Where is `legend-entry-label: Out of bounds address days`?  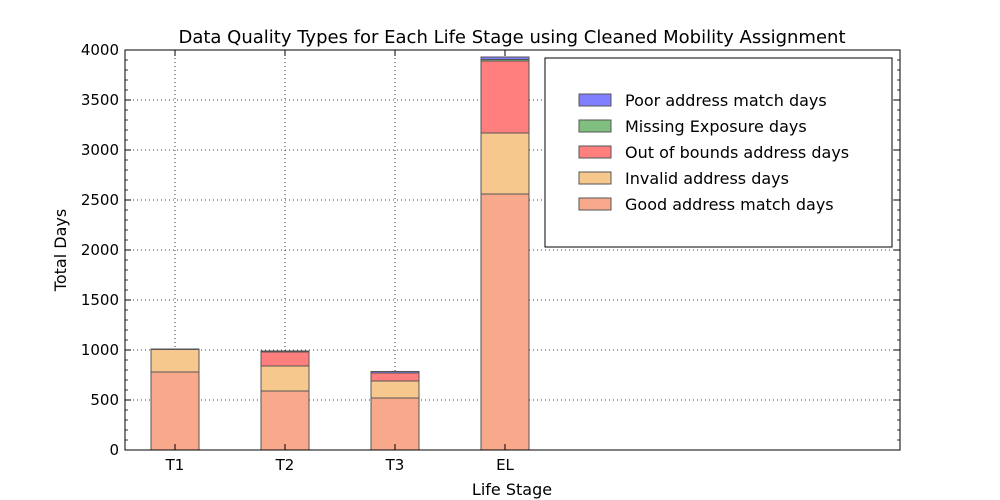 legend-entry-label: Out of bounds address days is located at coordinates (737, 152).